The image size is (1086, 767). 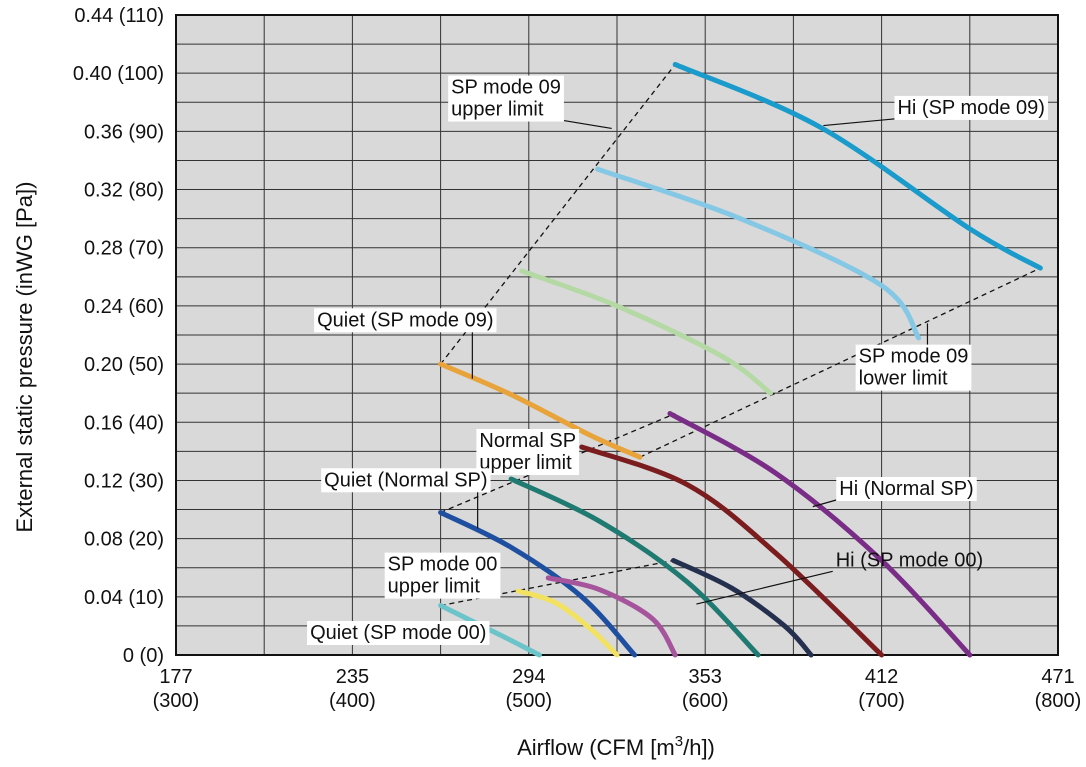 What do you see at coordinates (124, 481) in the screenshot?
I see `y-tick-label: 0.12 (30)` at bounding box center [124, 481].